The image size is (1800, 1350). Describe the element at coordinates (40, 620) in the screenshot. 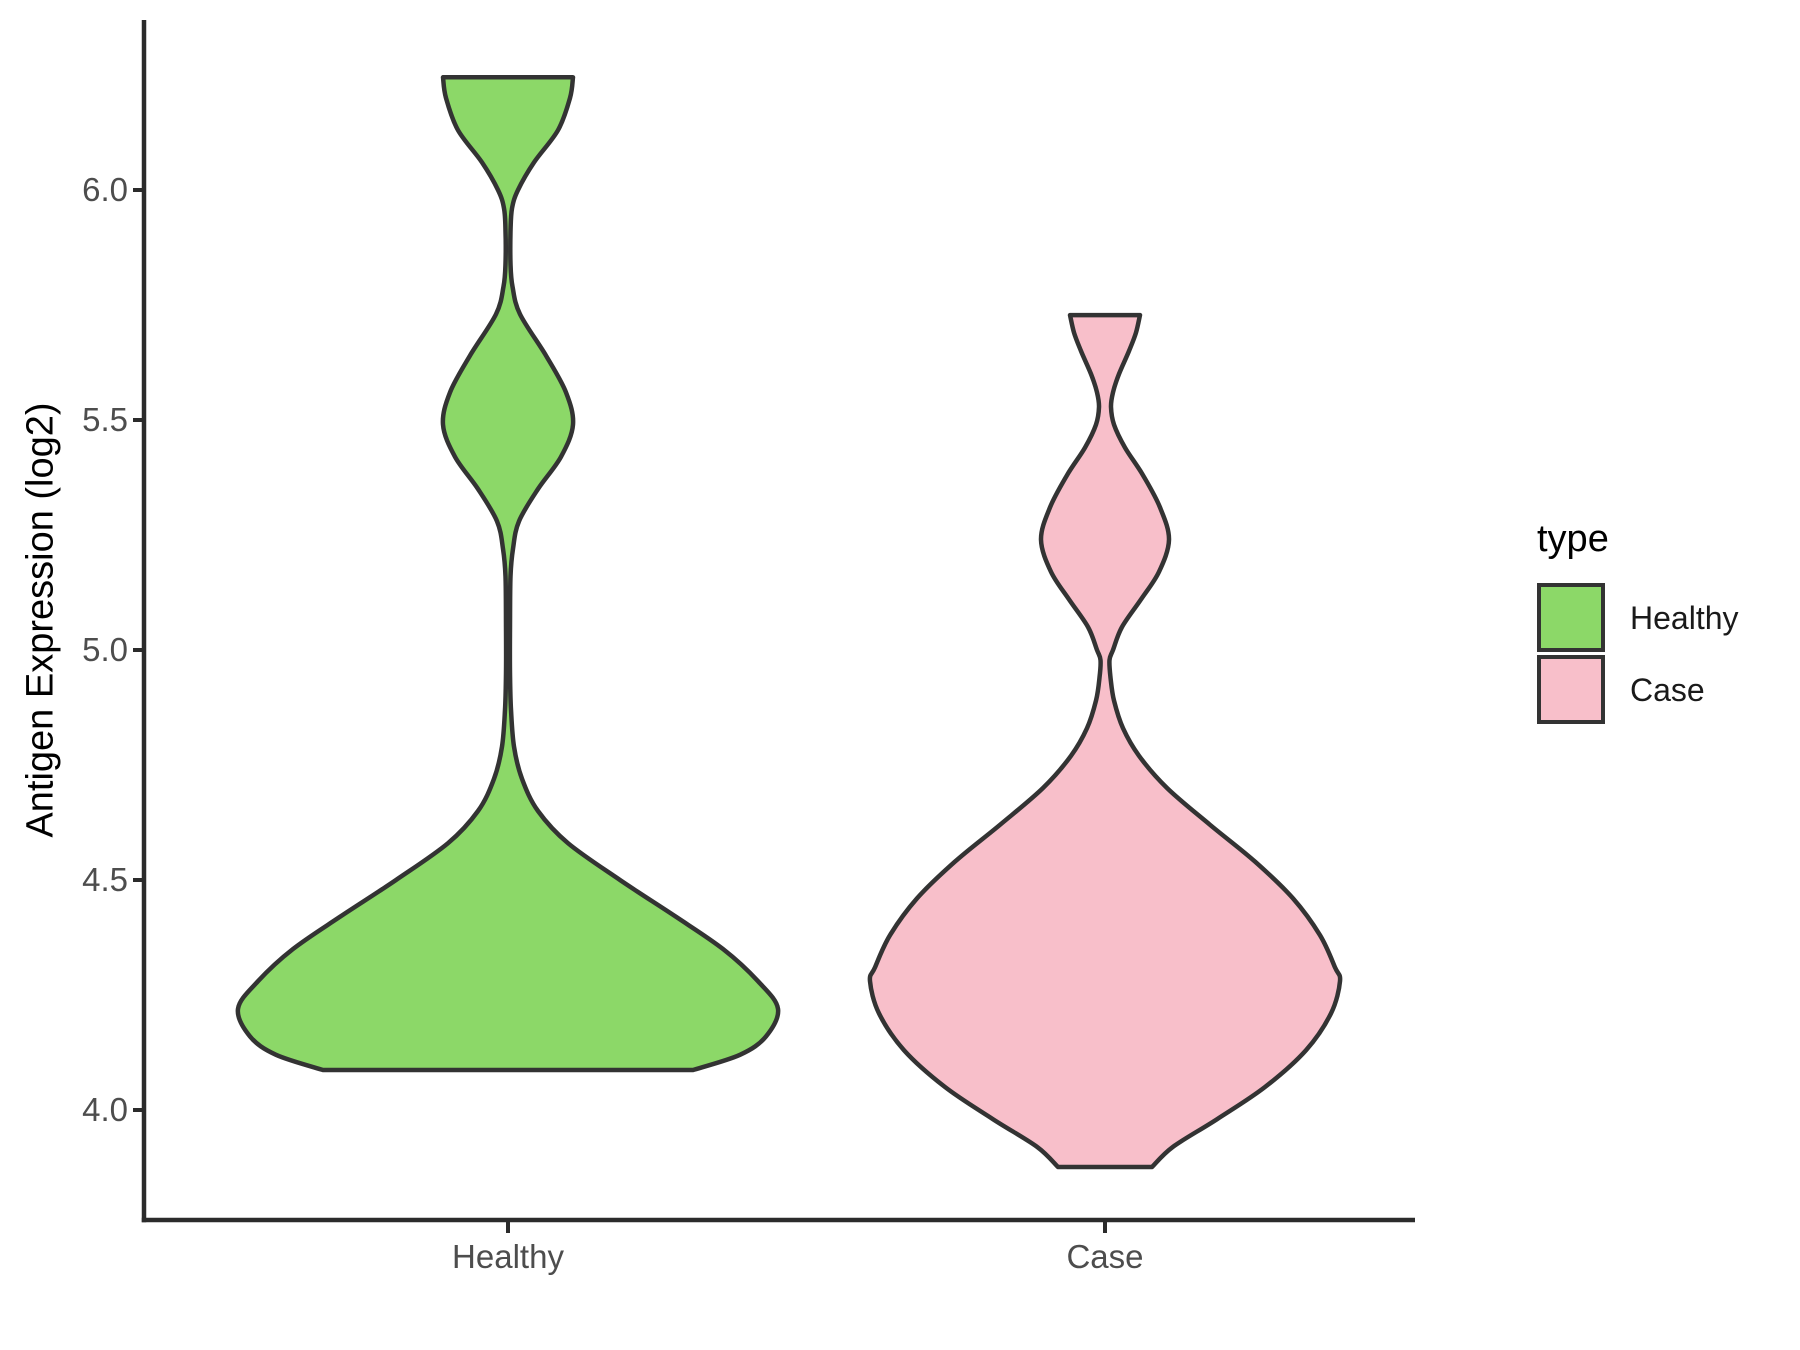

I see `y-axis-title: Antigen Expression (log2)` at that location.